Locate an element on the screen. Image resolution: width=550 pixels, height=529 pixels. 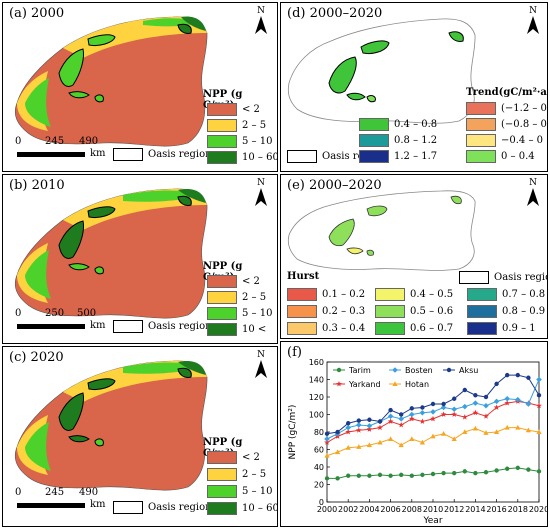
x-tick-label: 2014 is located at coordinates (475, 509).